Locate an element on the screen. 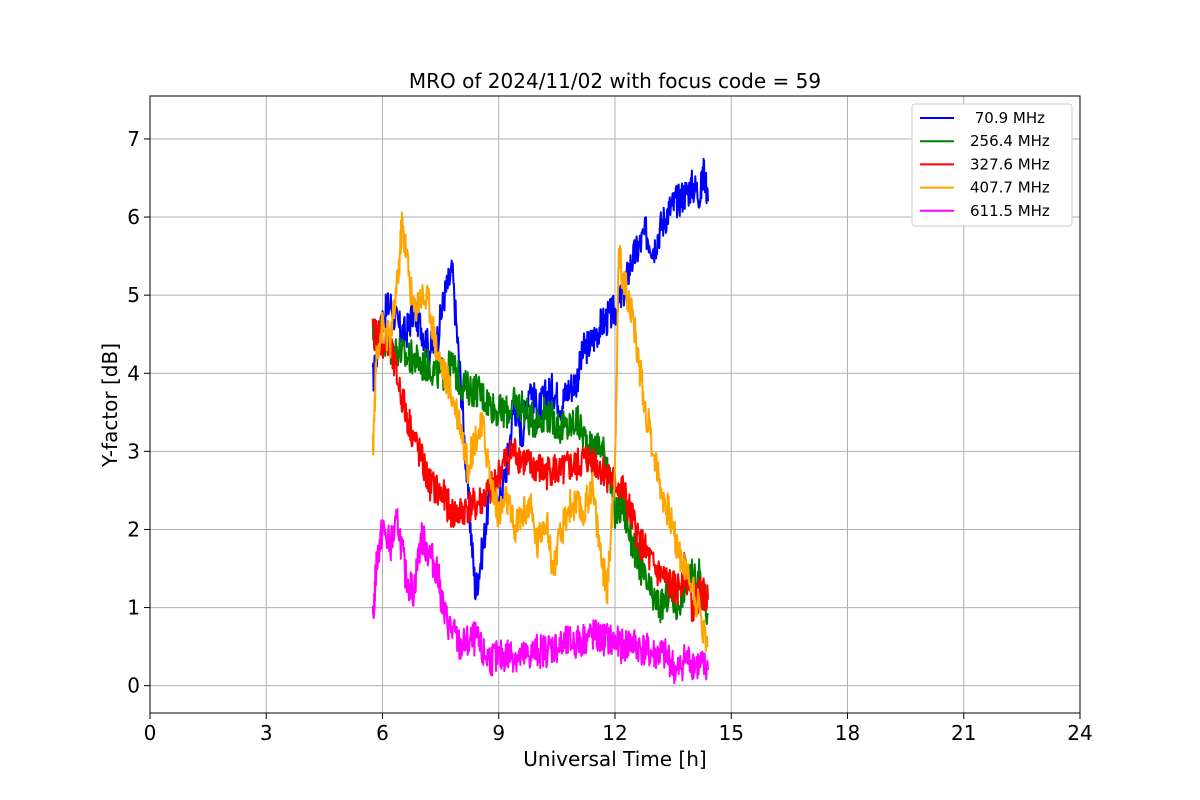 The width and height of the screenshot is (1200, 800). x-tick-label: 24 is located at coordinates (1079, 733).